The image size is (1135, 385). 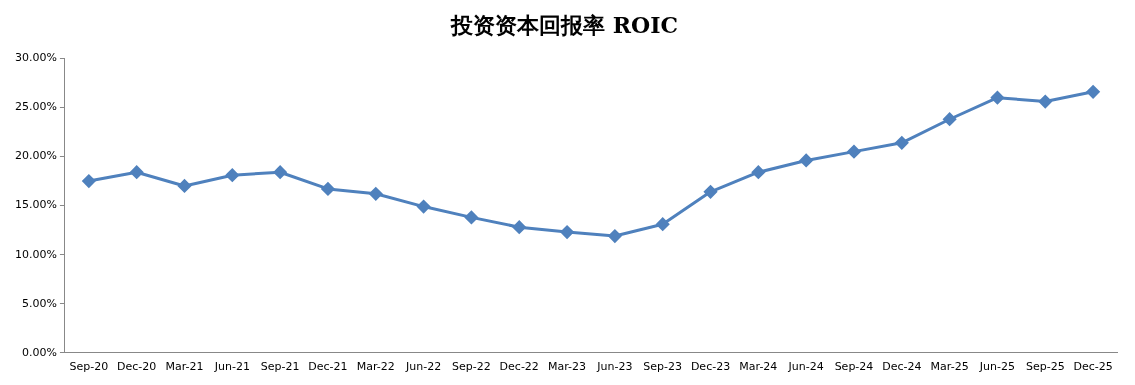 I want to click on x-tick-label: Sep-22, so click(x=471, y=367).